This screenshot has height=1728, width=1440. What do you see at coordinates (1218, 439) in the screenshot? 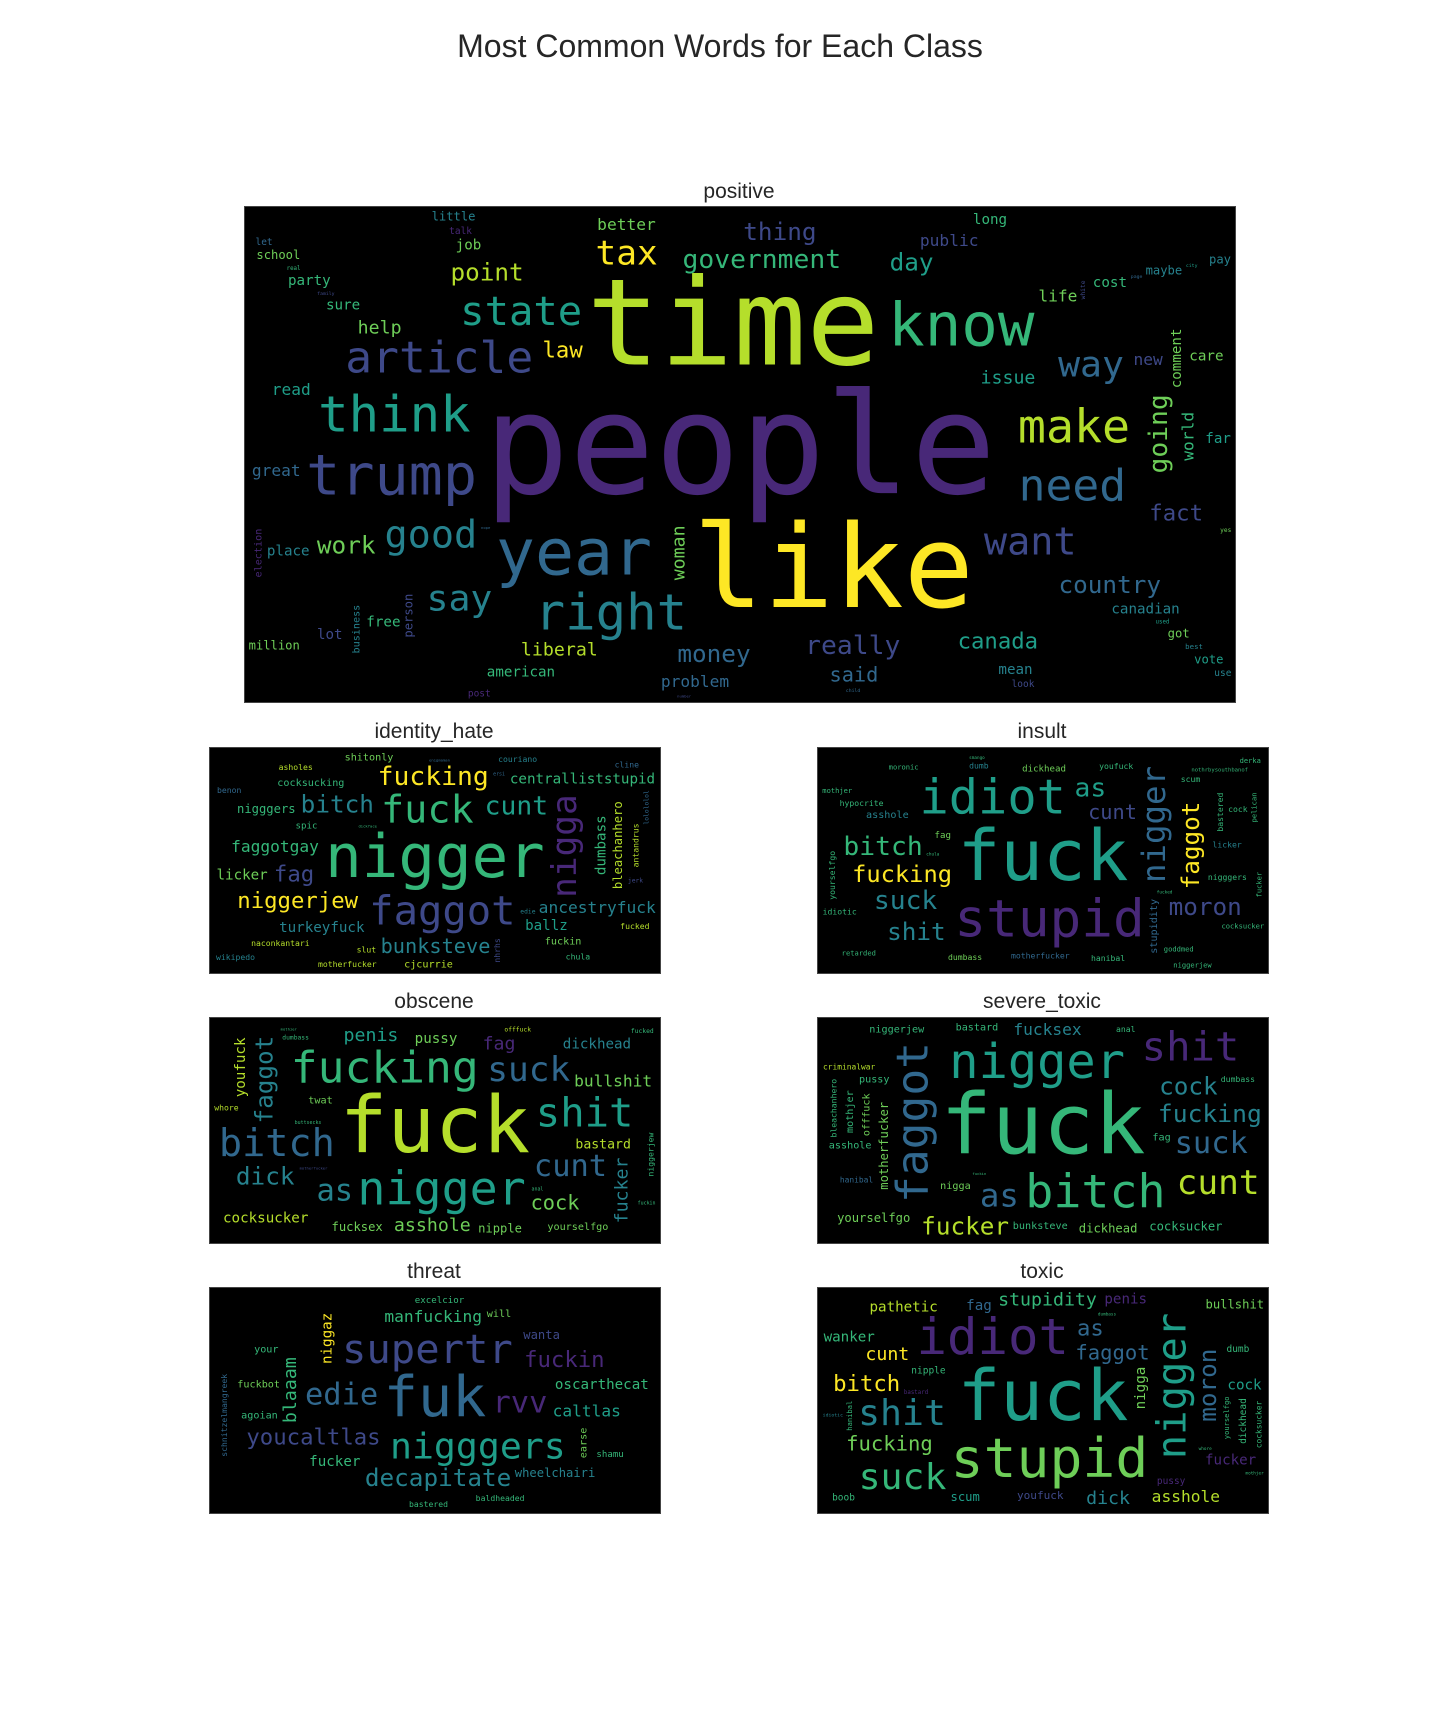
I see `word-far: far` at bounding box center [1218, 439].